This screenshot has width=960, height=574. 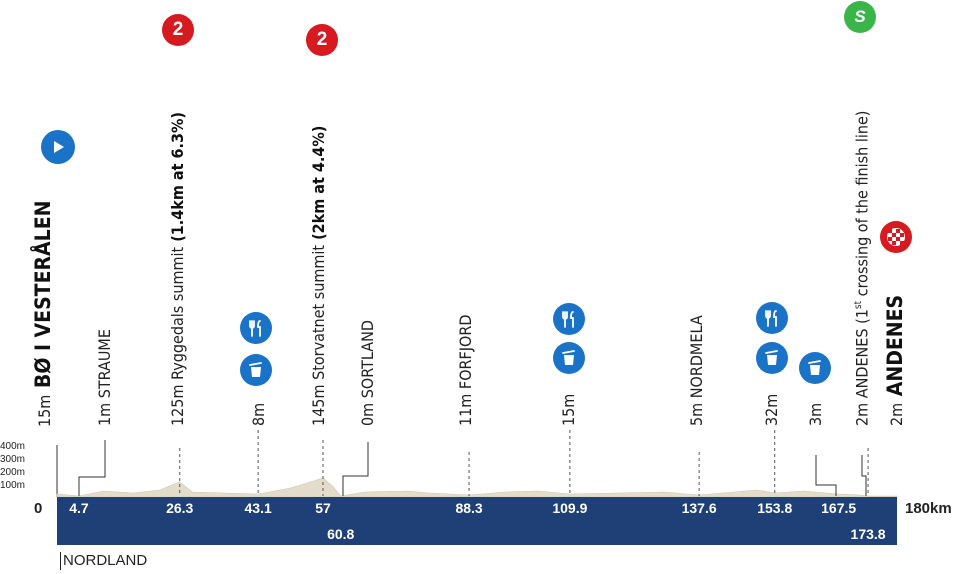 I want to click on start-km-label: 0, so click(x=38, y=508).